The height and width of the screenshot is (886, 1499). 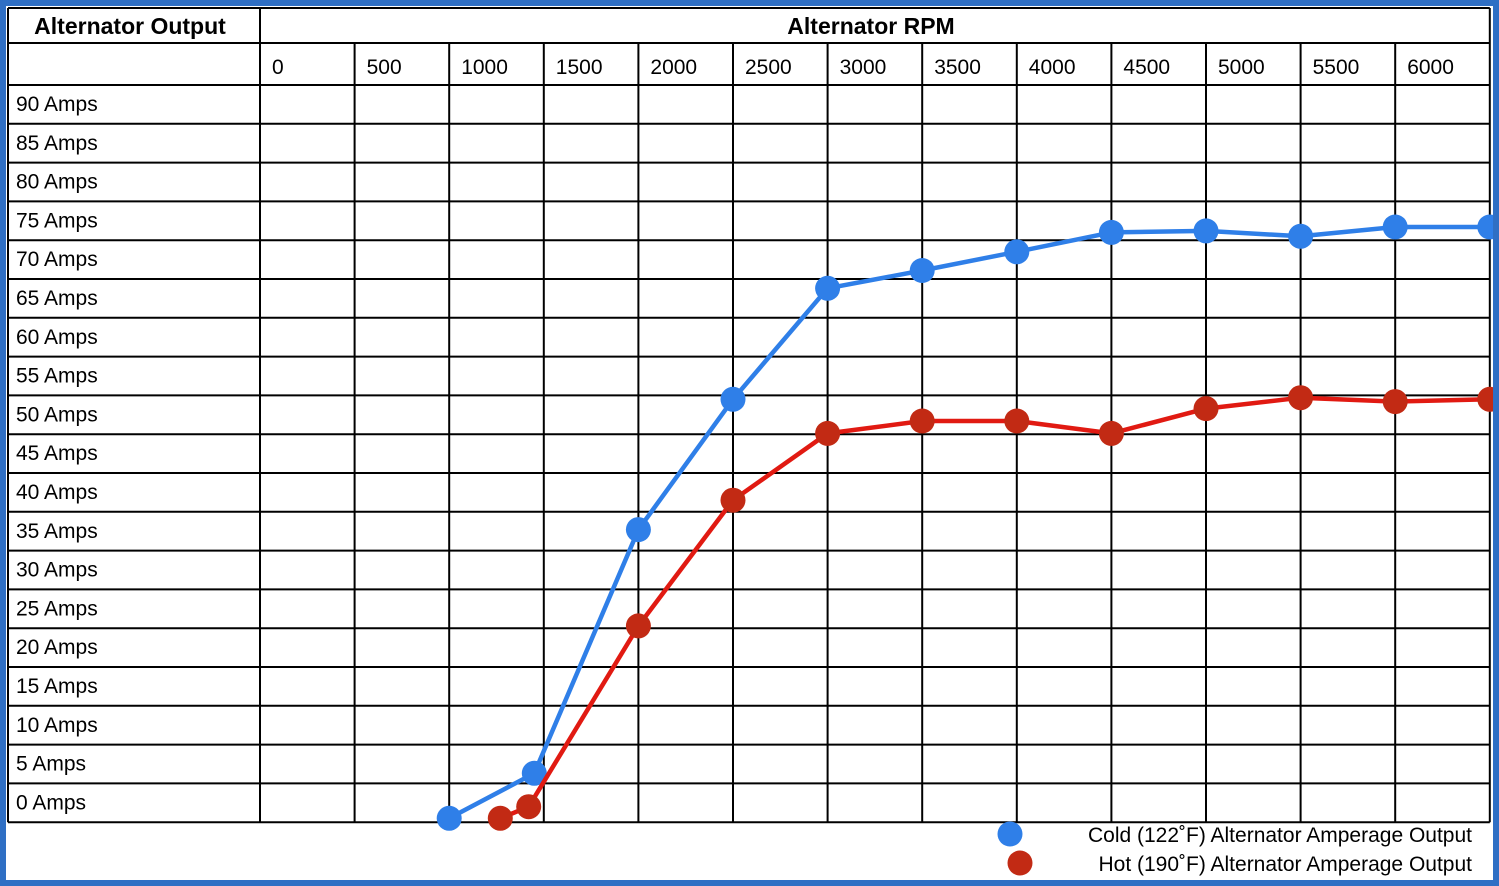 What do you see at coordinates (57, 570) in the screenshot?
I see `y-tick-label: 30 Amps` at bounding box center [57, 570].